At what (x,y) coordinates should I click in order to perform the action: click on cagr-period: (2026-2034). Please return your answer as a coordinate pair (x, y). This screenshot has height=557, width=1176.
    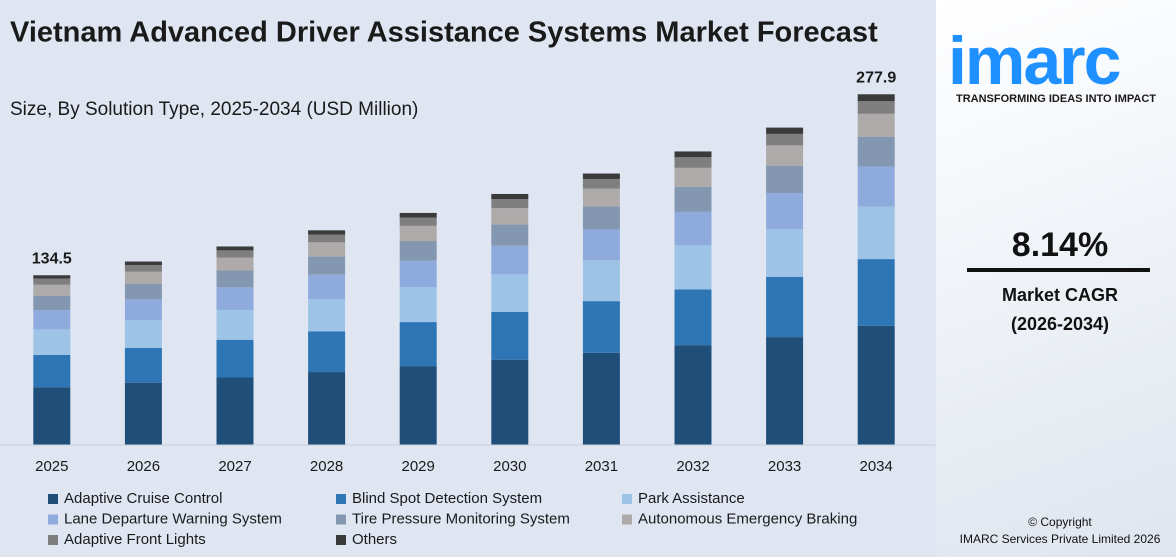
    Looking at the image, I should click on (1060, 324).